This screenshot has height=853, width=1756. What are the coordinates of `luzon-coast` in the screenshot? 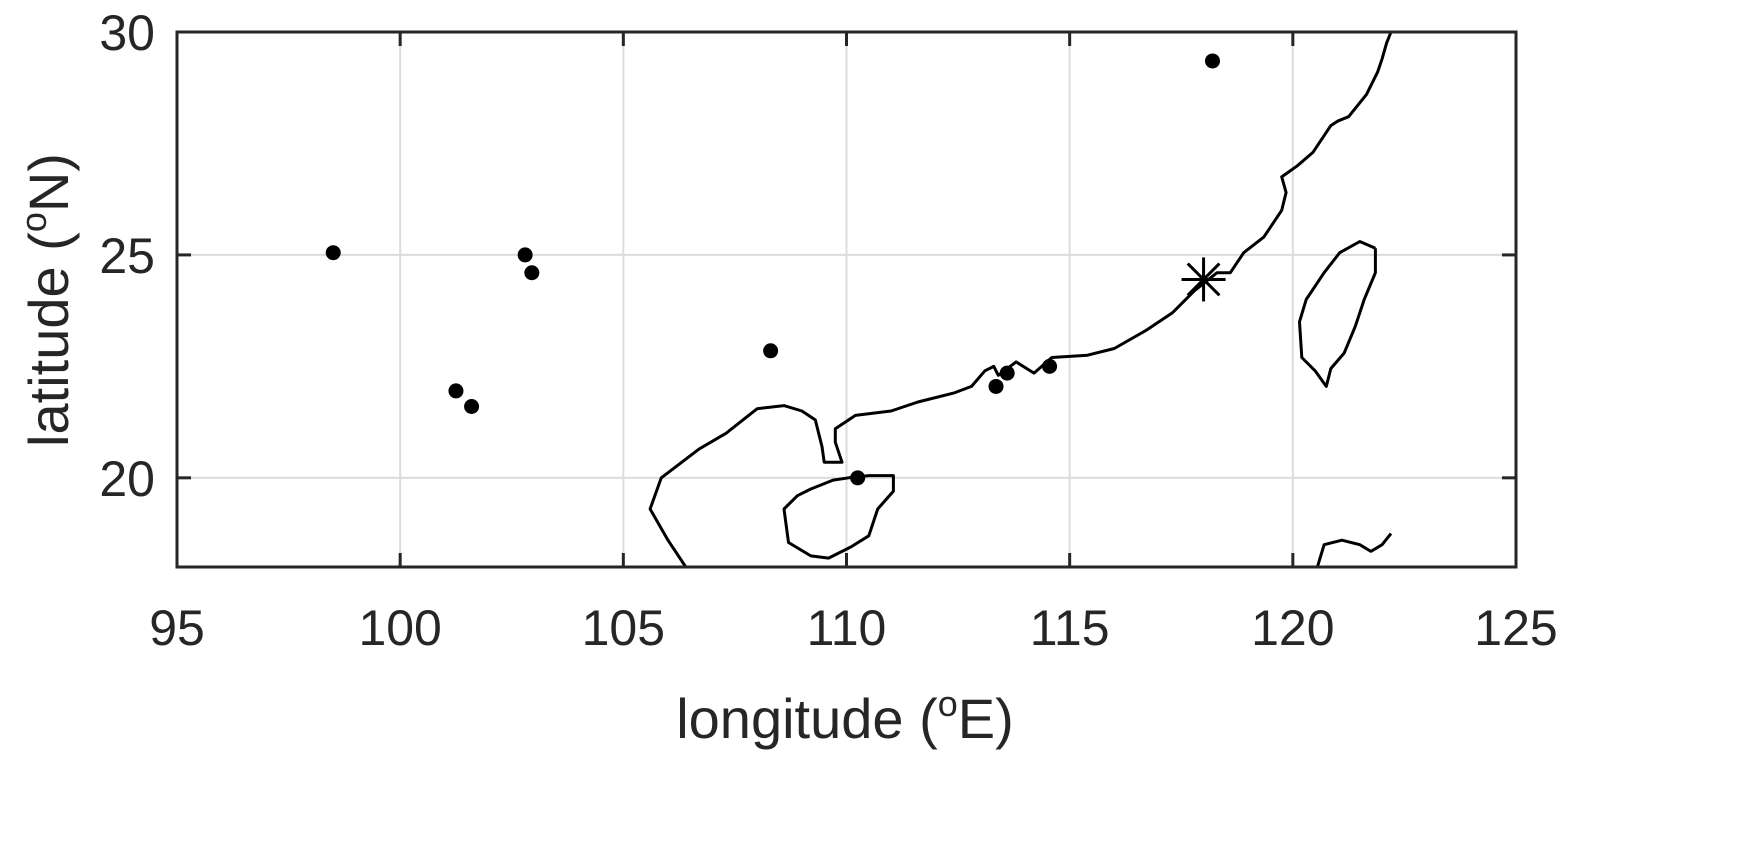 It's located at (1354, 550).